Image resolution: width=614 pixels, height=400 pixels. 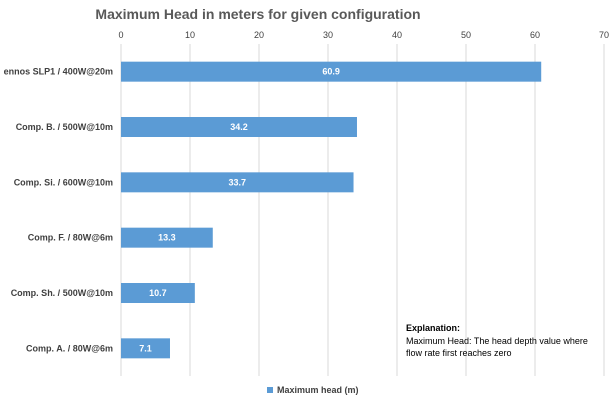 I want to click on x-tick-label: 10, so click(x=190, y=35).